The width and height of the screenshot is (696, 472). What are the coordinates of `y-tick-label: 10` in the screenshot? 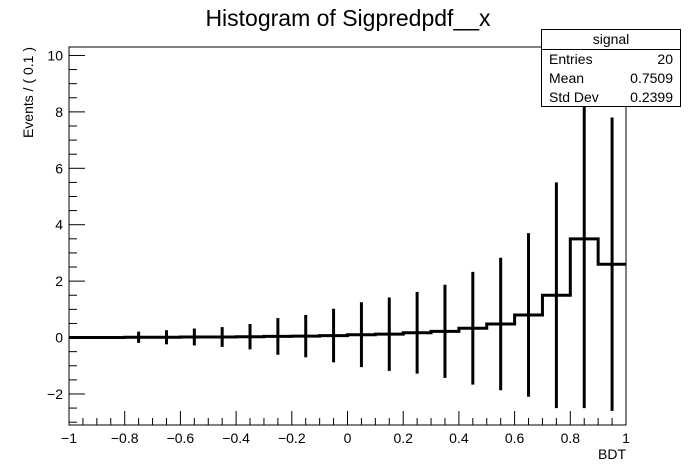 It's located at (55, 55).